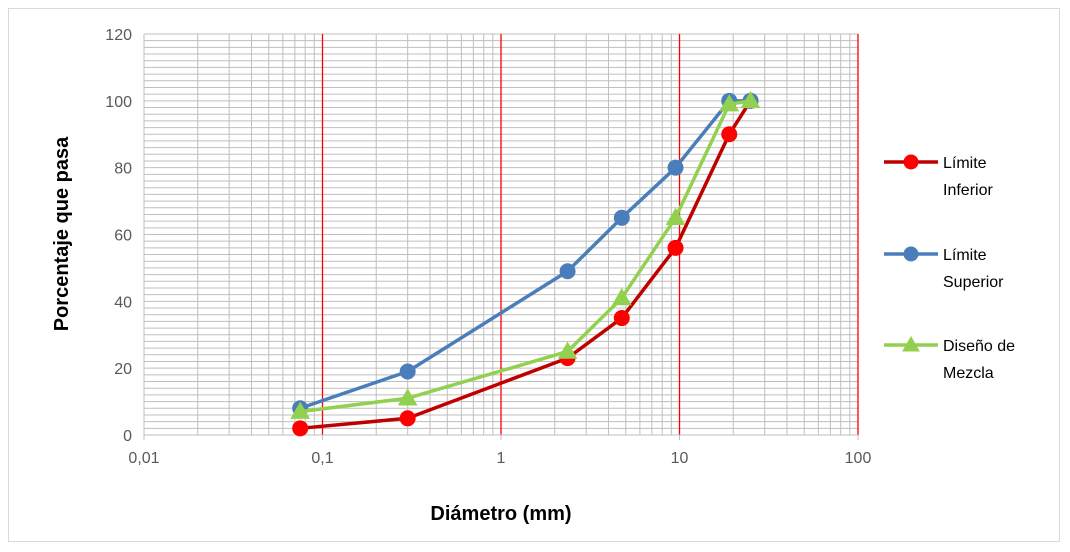 The width and height of the screenshot is (1070, 552). I want to click on x-tick-labels: 0,01 0,1 1 10 100, so click(499, 458).